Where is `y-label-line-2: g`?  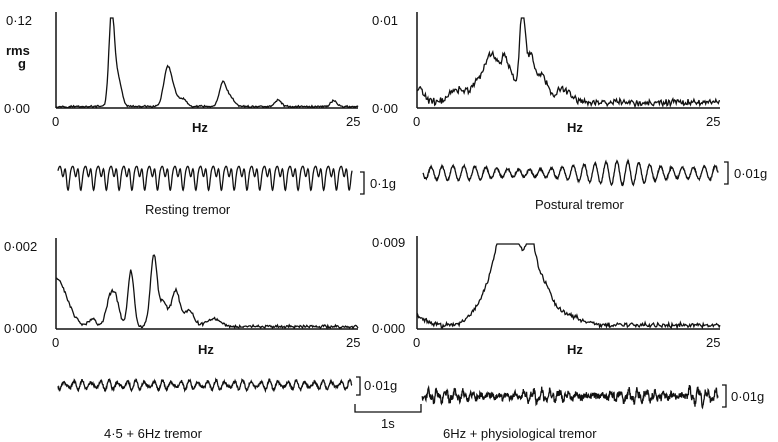 y-label-line-2: g is located at coordinates (22, 63).